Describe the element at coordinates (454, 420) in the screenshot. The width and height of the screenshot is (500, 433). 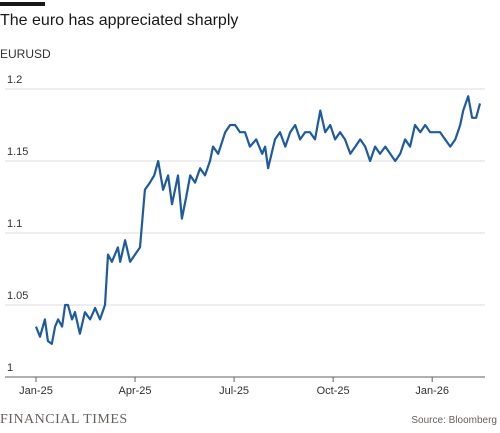
I see `source: Source: Bloomberg` at that location.